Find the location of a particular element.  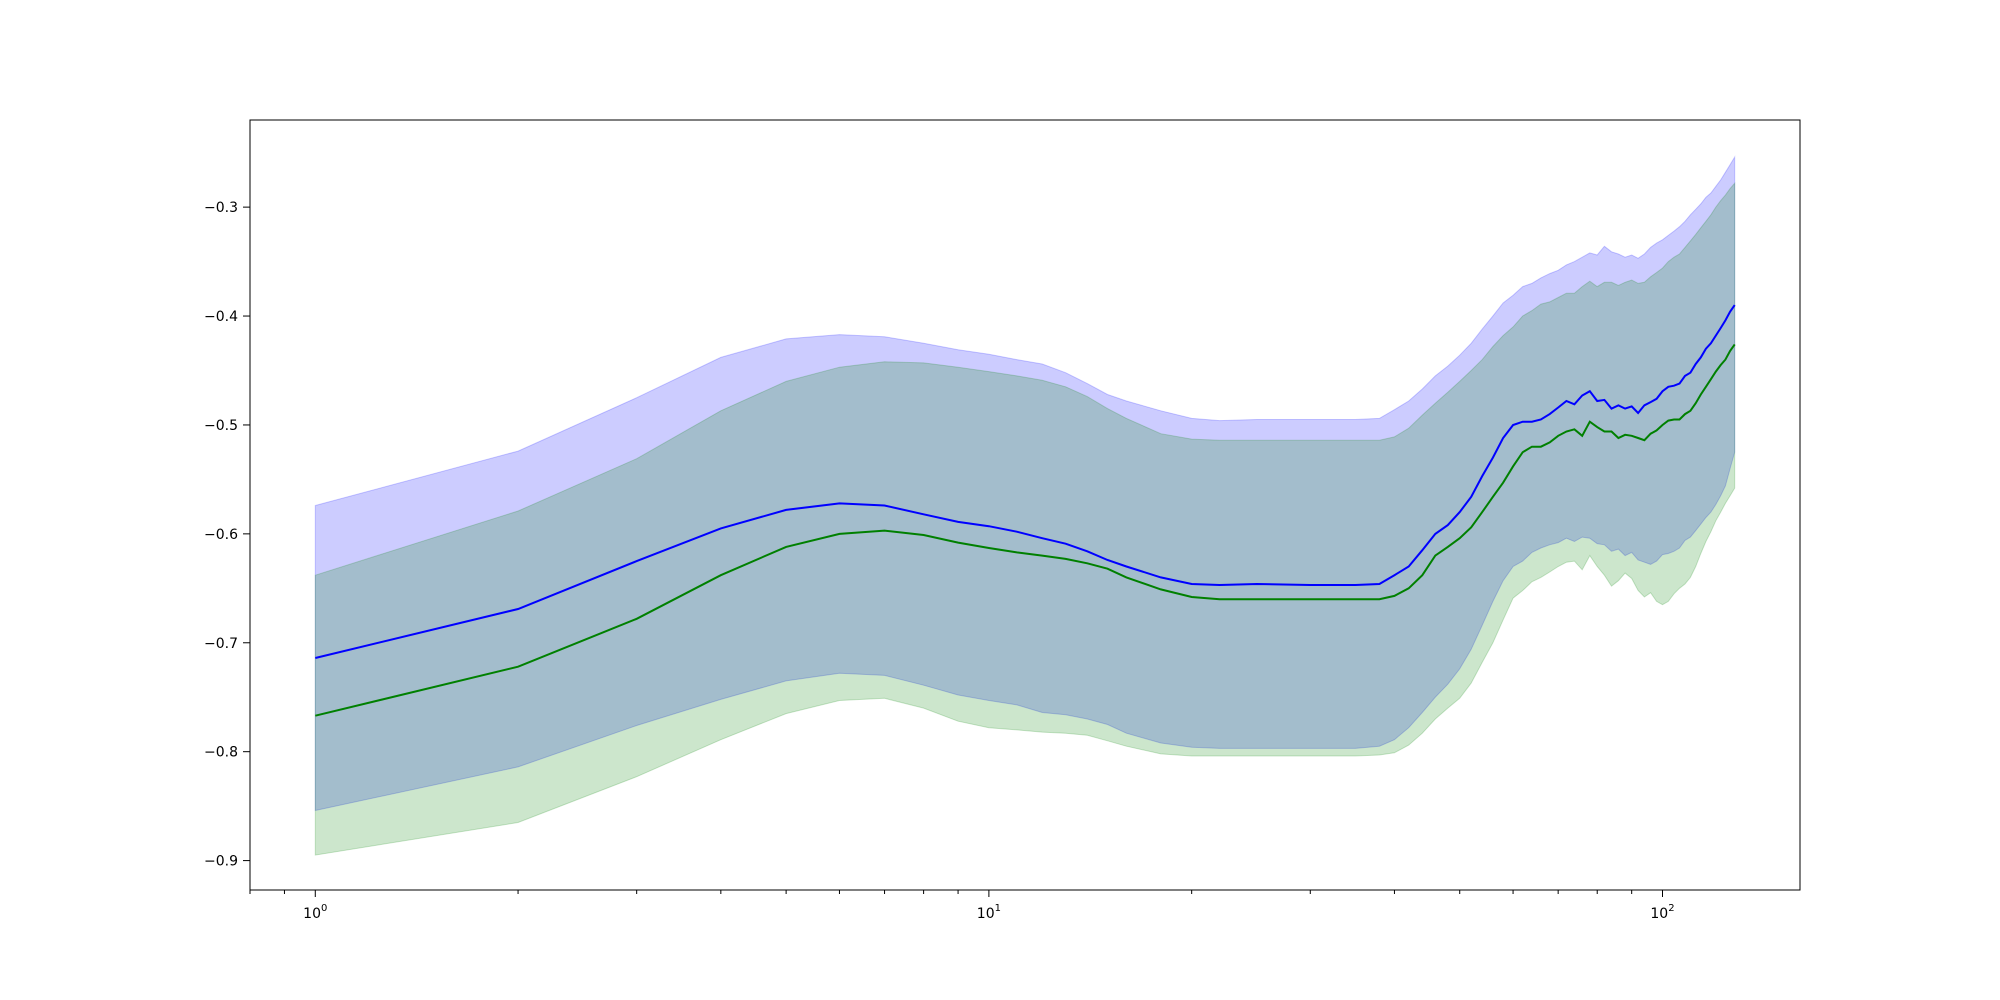

x-tick-label: 10¹ is located at coordinates (989, 912).